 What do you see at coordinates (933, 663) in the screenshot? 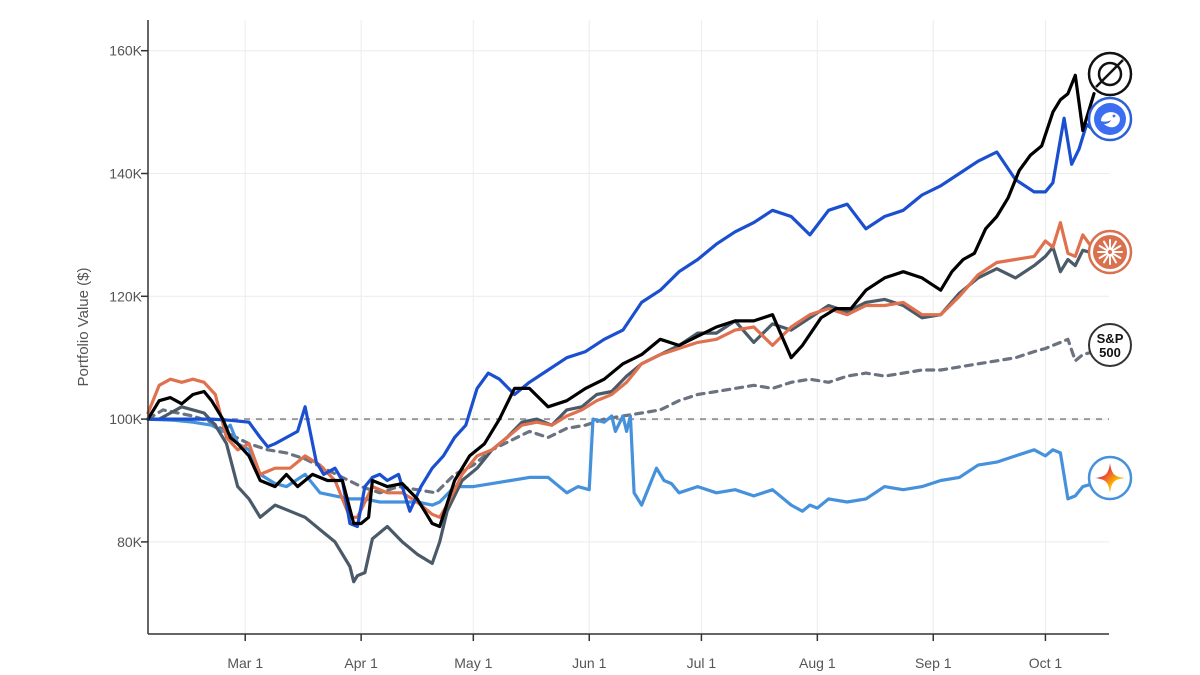
I see `x-tick-label: Sep 1` at bounding box center [933, 663].